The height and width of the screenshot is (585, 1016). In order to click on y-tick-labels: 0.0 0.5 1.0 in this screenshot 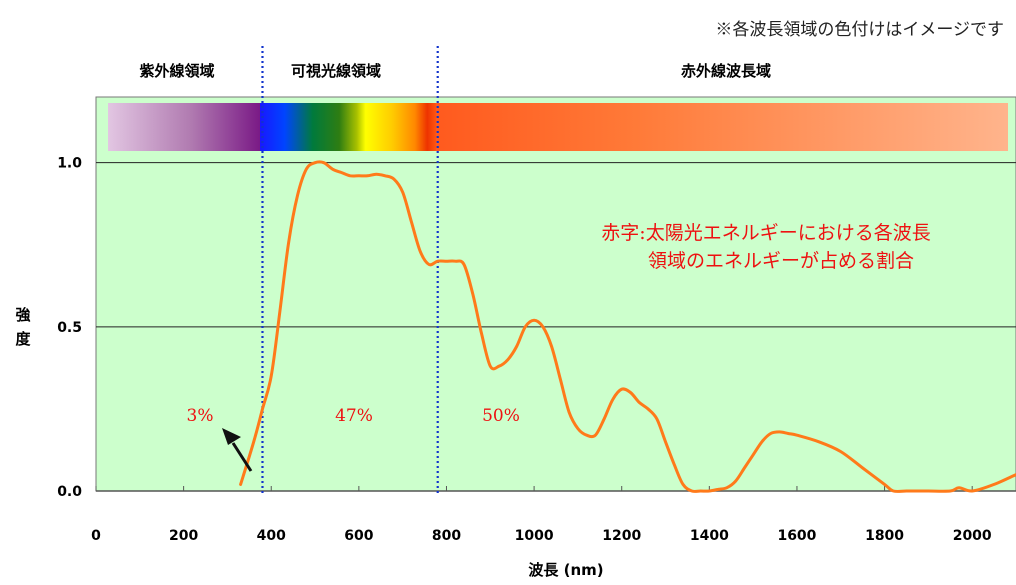, I will do `click(69, 328)`.